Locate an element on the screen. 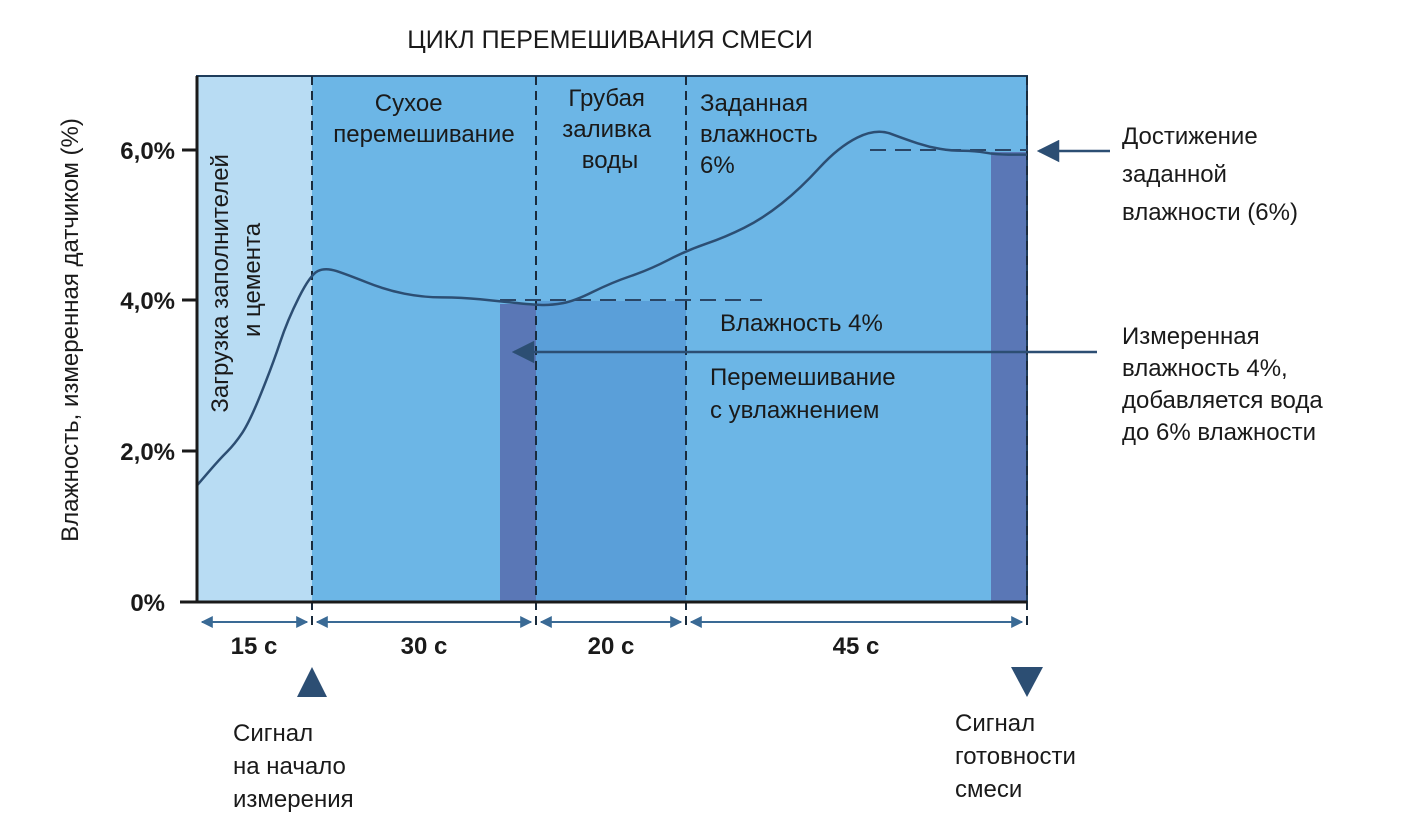 The height and width of the screenshot is (839, 1408). ready-signal-line-2: готовности is located at coordinates (1015, 756).